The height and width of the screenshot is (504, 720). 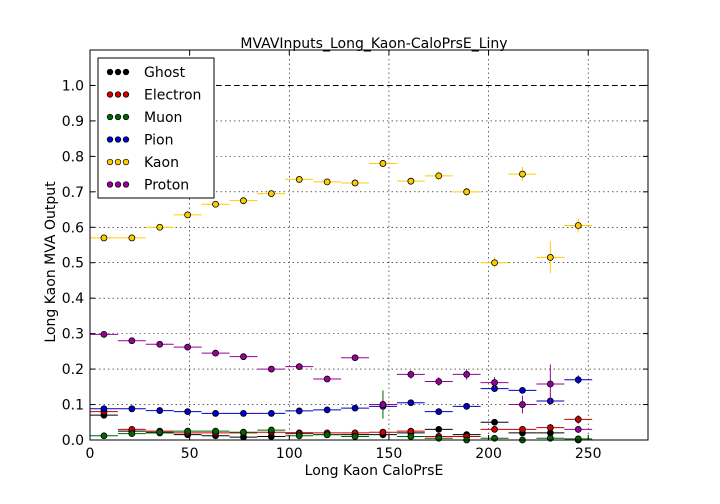 I want to click on legend-label-proton: Proton, so click(x=166, y=186).